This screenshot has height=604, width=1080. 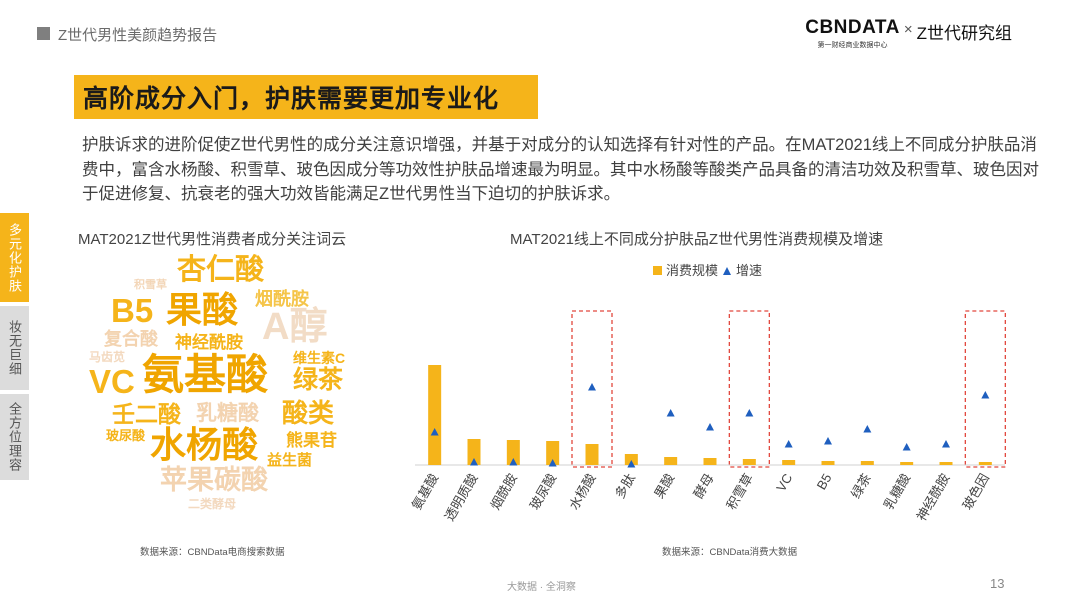 What do you see at coordinates (625, 486) in the screenshot?
I see `x-tick-label: 多肽` at bounding box center [625, 486].